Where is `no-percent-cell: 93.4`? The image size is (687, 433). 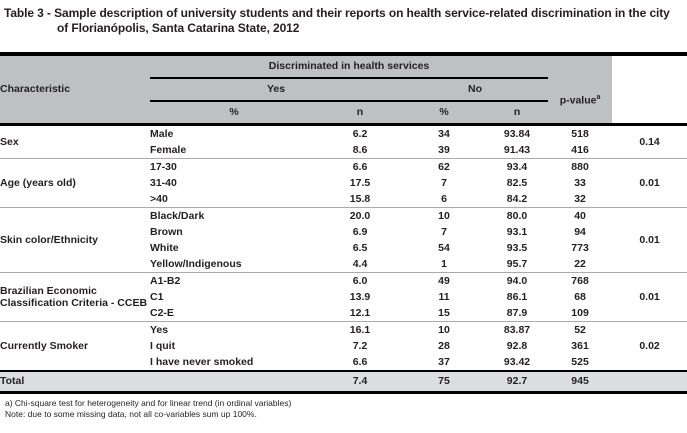 no-percent-cell: 93.4 is located at coordinates (517, 166).